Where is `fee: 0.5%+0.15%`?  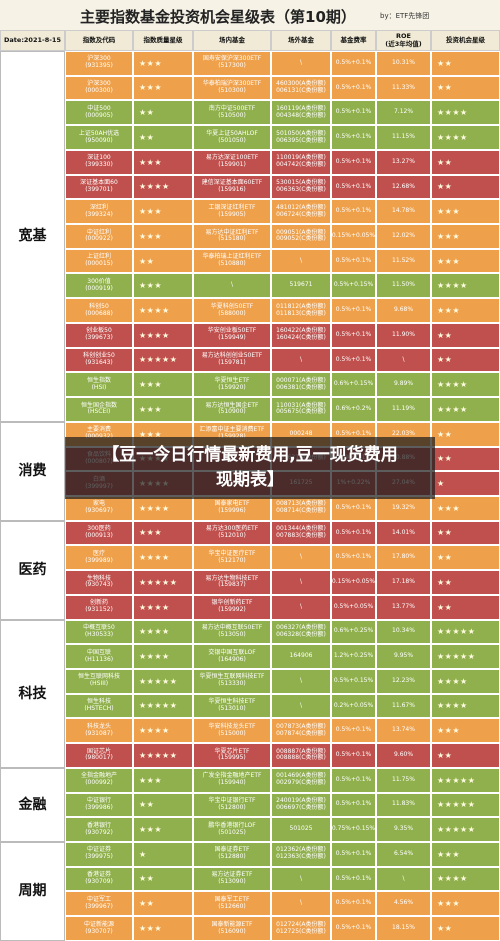 fee: 0.5%+0.15% is located at coordinates (353, 681).